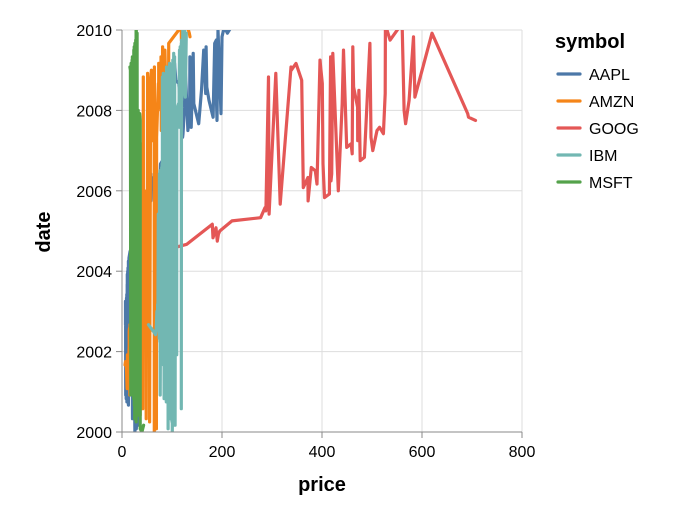 This screenshot has height=528, width=676. I want to click on legend-label: MSFT, so click(611, 183).